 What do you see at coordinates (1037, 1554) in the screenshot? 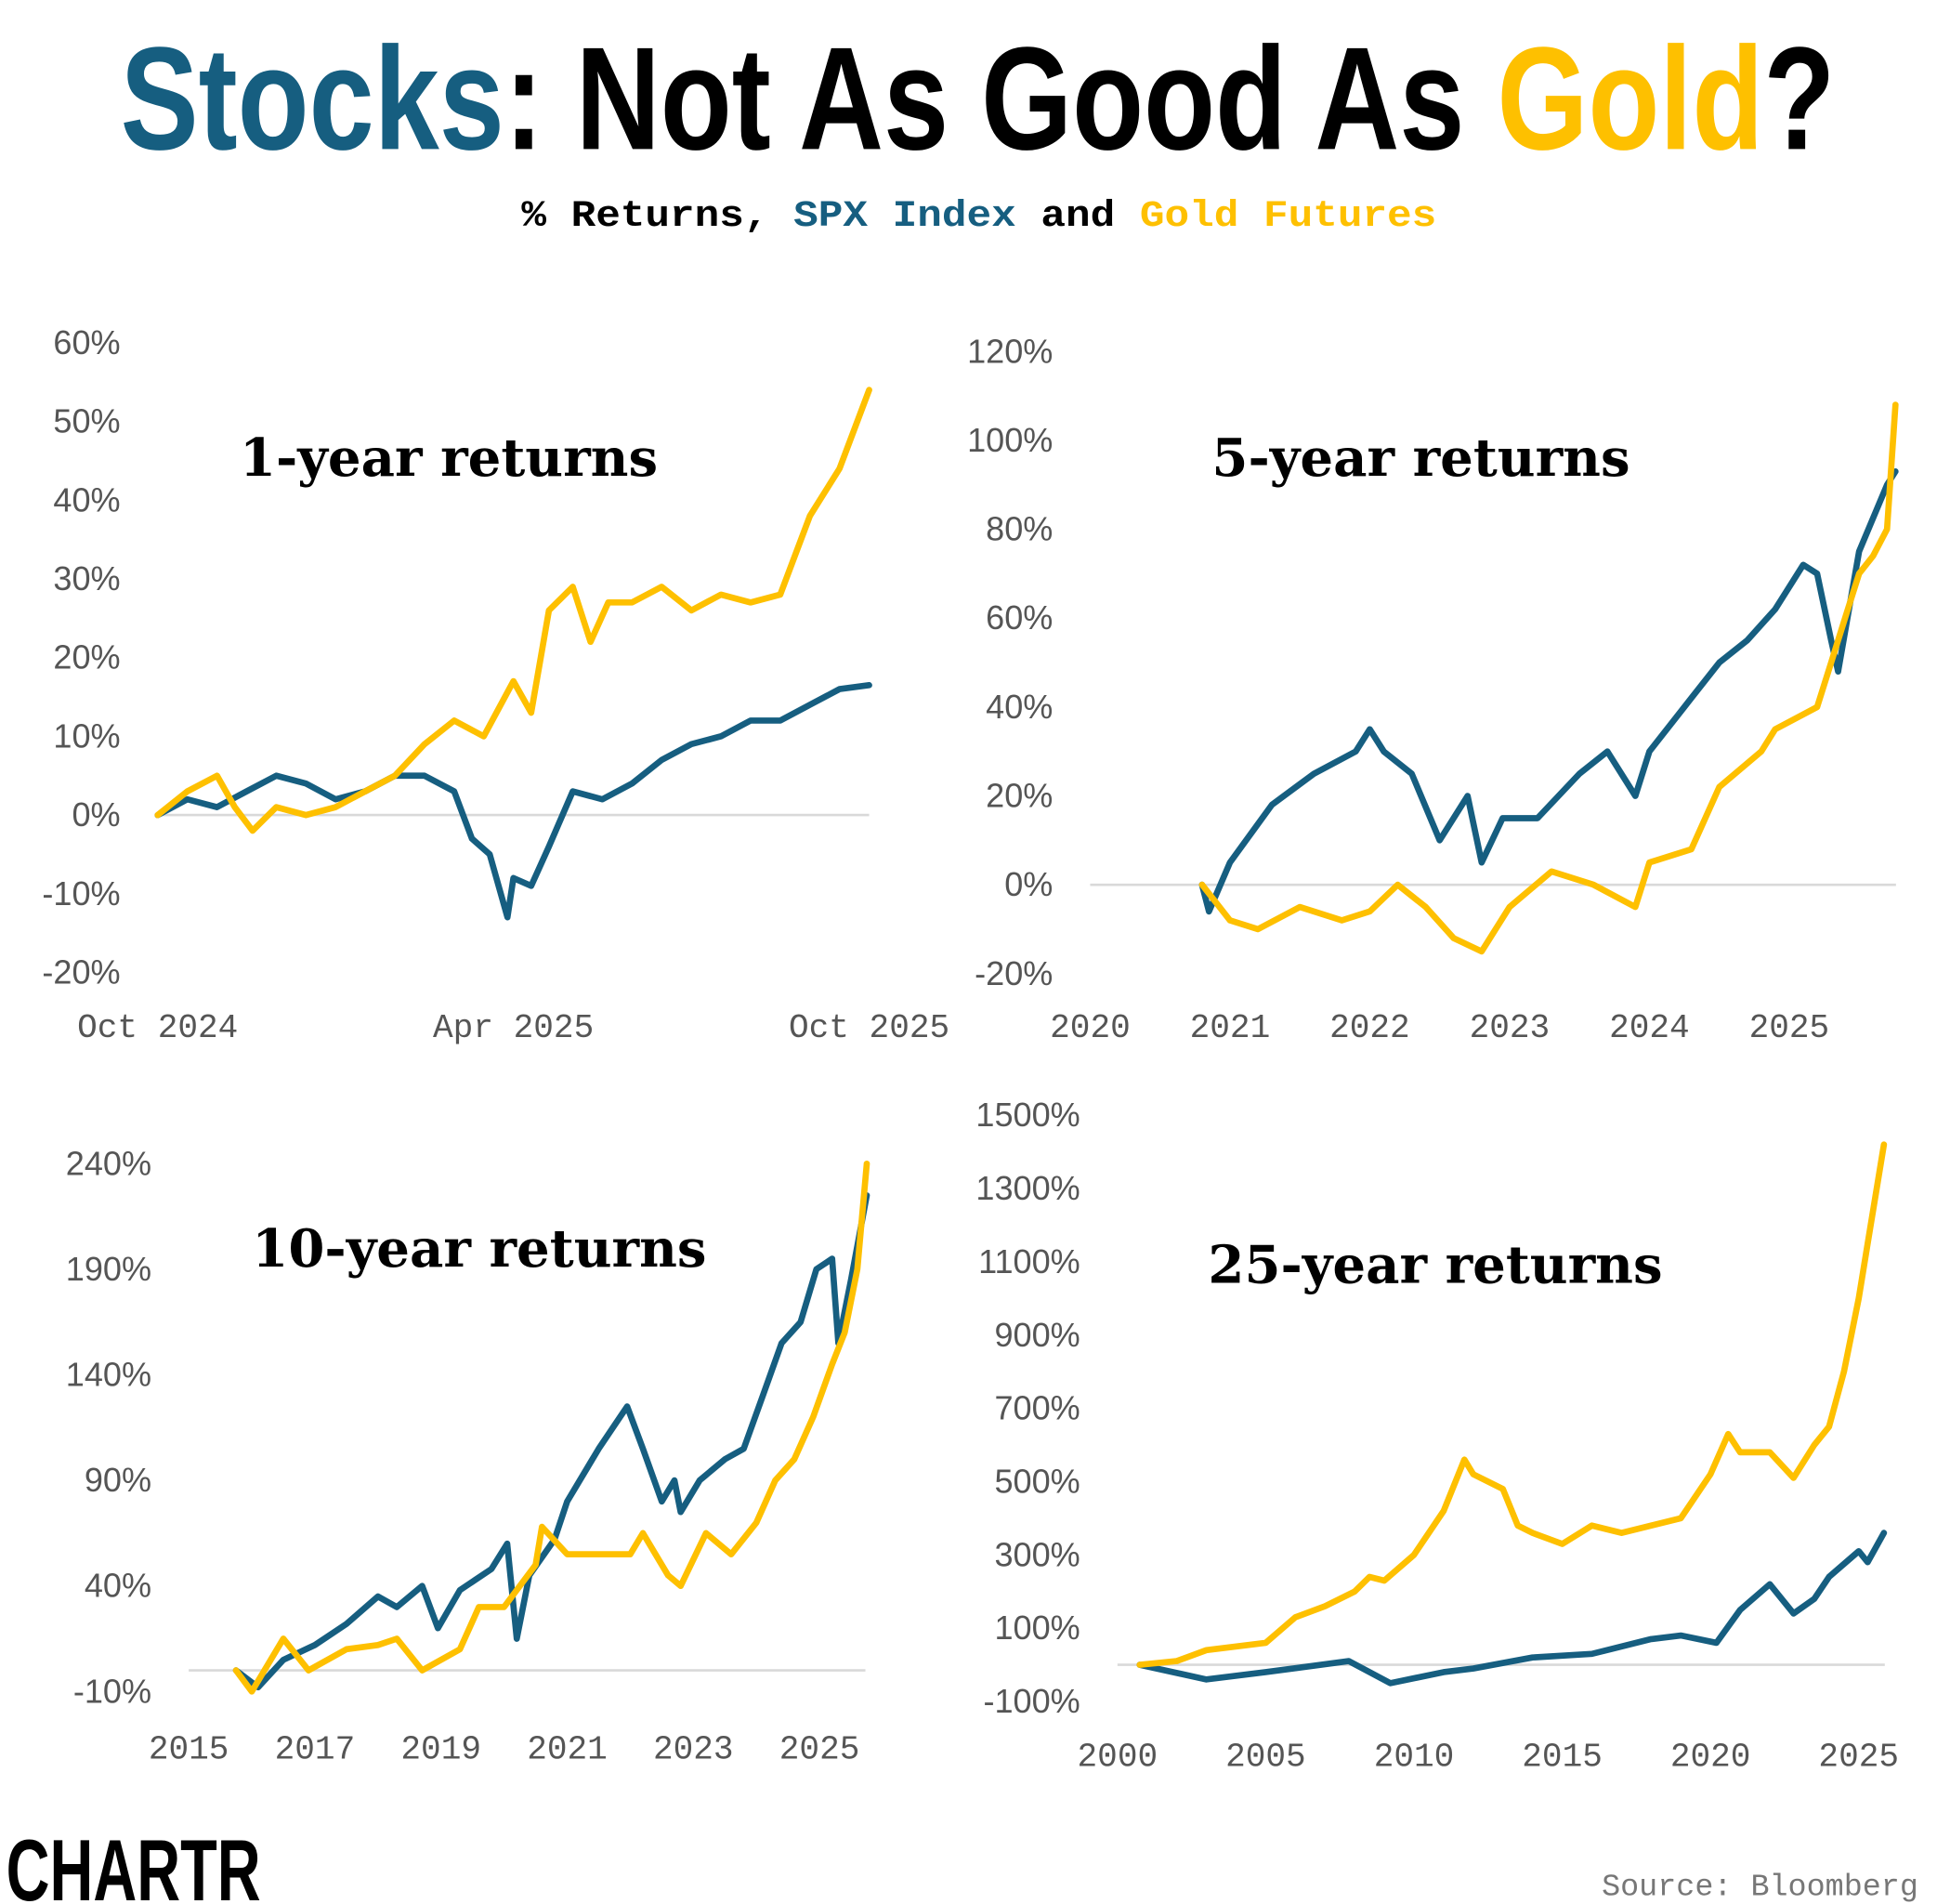
I see `y-tick-label: 300%` at bounding box center [1037, 1554].